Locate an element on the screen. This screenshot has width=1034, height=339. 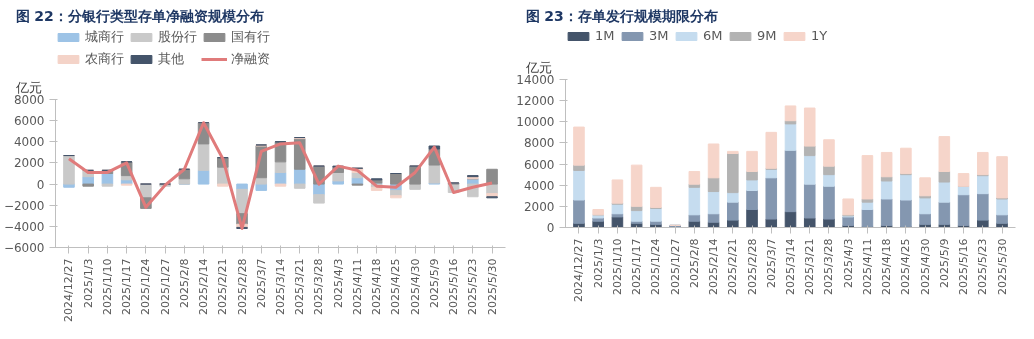
chart-title: 图 22：分银行类型存单净融资规模分布 is located at coordinates (139, 15).